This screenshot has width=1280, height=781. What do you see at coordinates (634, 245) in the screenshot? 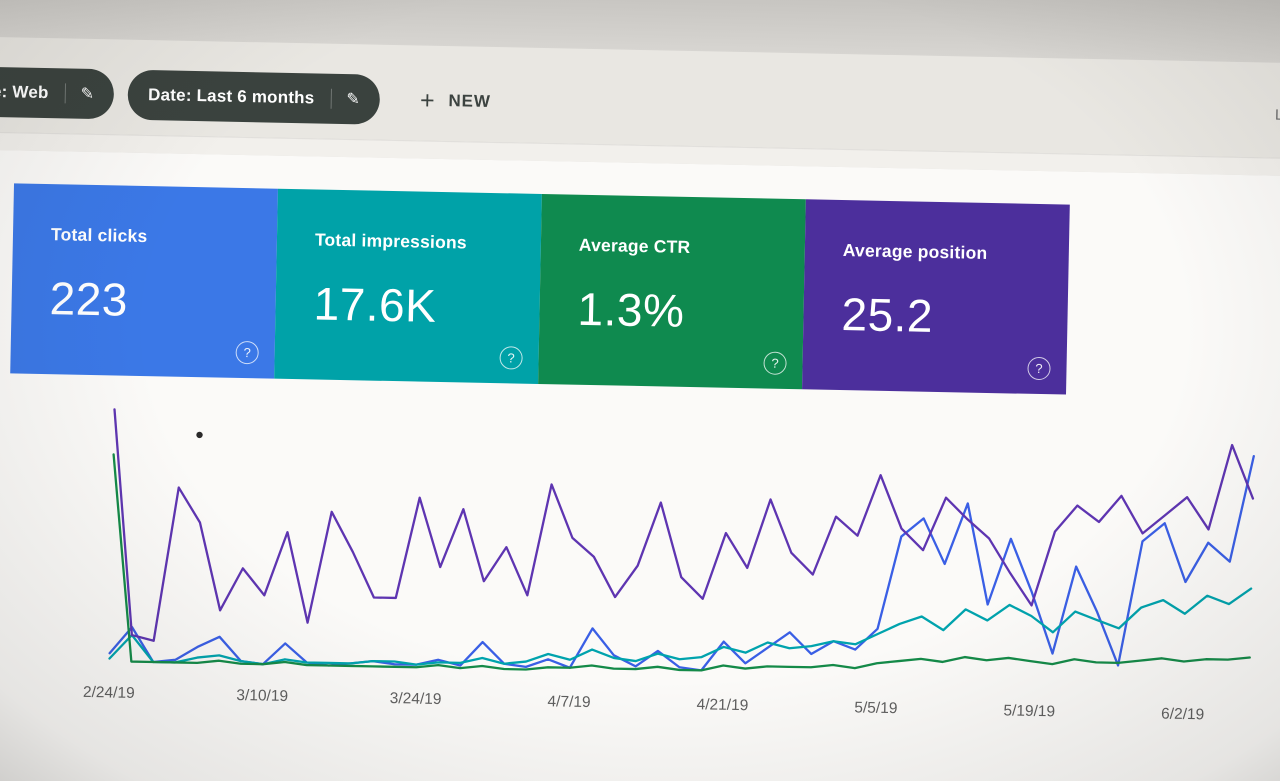
I see `metric-card-title: Average CTR` at bounding box center [634, 245].